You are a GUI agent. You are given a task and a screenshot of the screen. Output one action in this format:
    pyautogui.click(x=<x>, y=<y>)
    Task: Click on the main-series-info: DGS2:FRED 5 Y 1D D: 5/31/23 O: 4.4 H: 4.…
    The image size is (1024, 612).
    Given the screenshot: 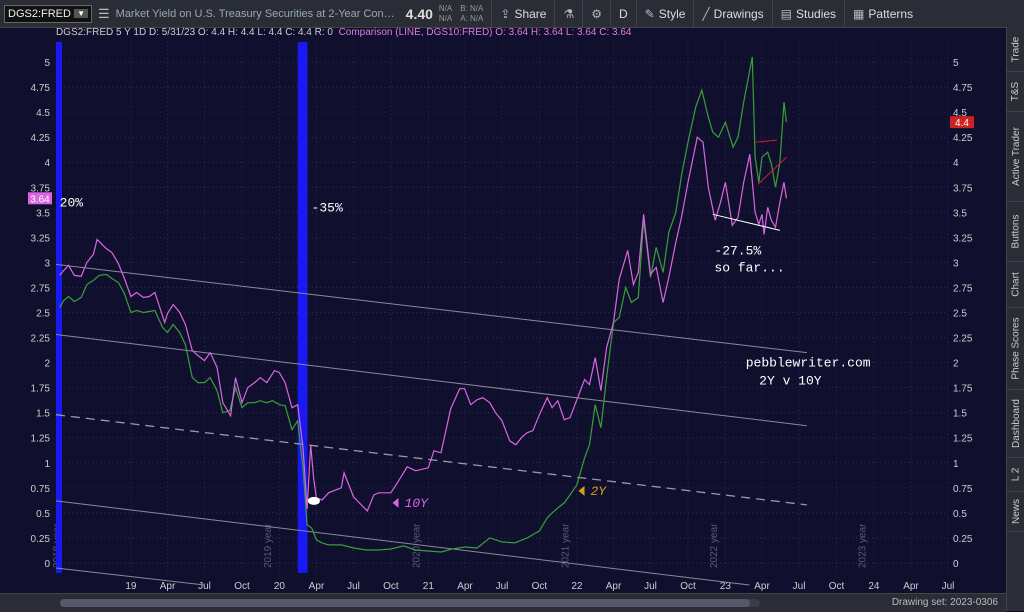 What is the action you would take?
    pyautogui.click(x=194, y=32)
    